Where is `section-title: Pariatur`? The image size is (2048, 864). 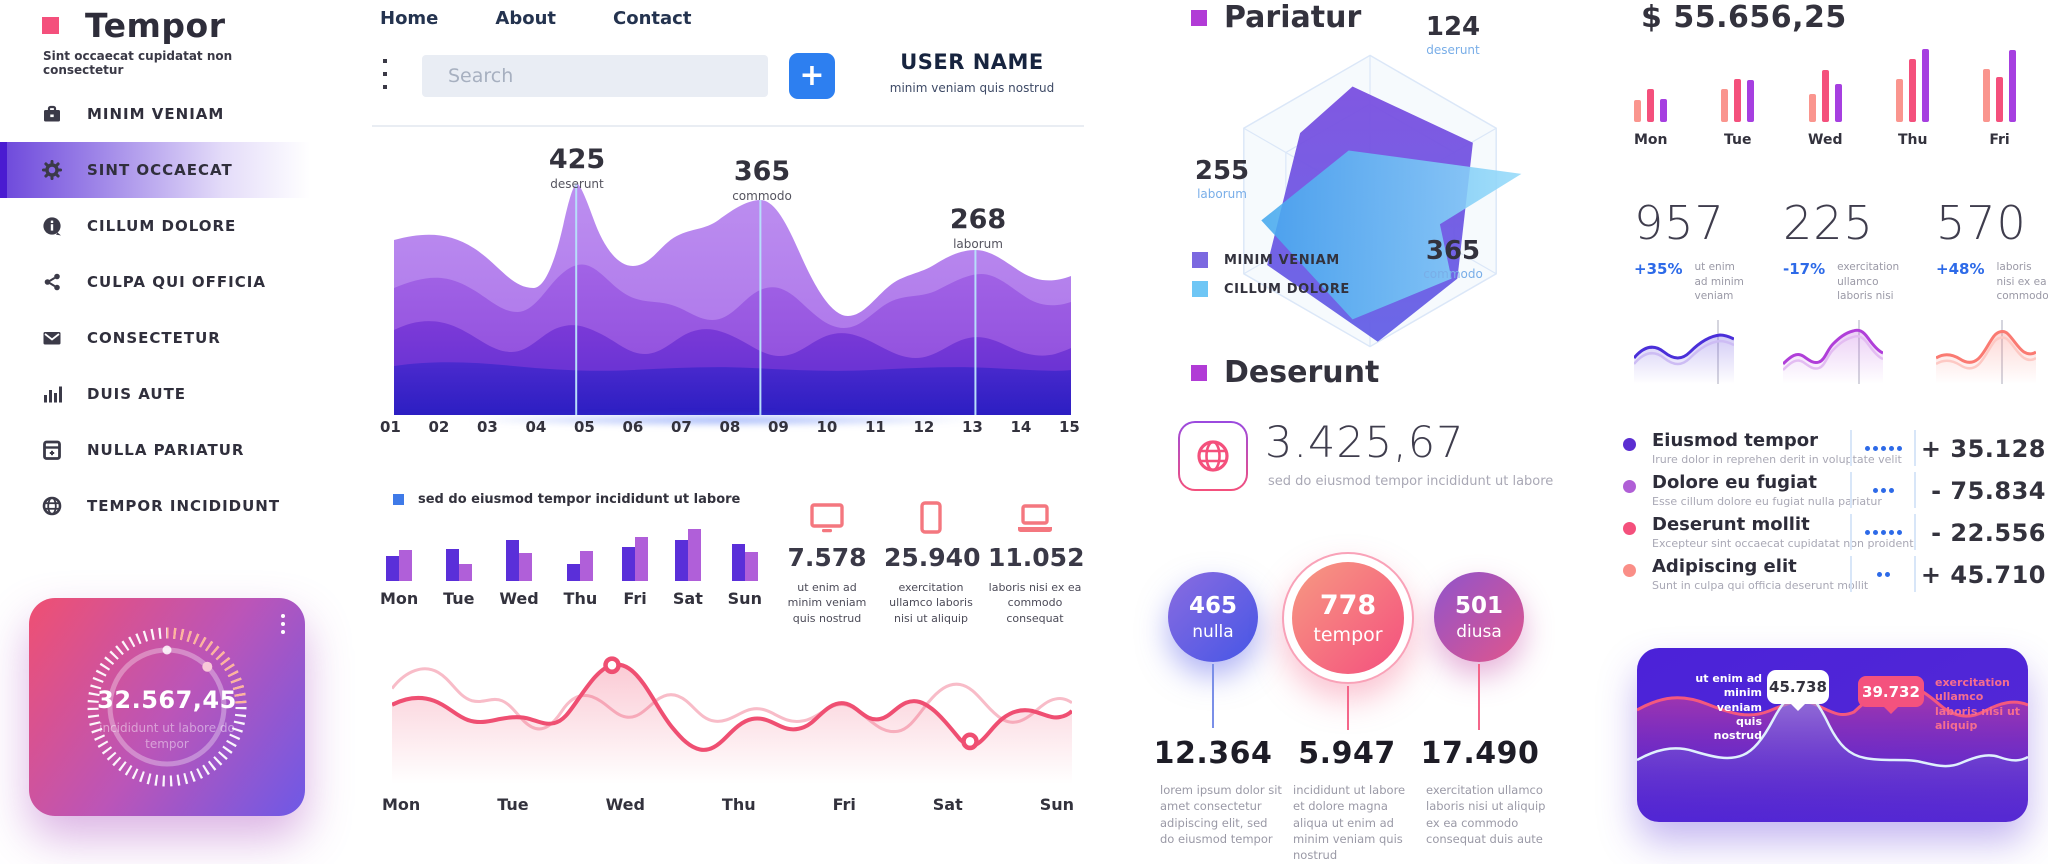
section-title: Pariatur is located at coordinates (1293, 17).